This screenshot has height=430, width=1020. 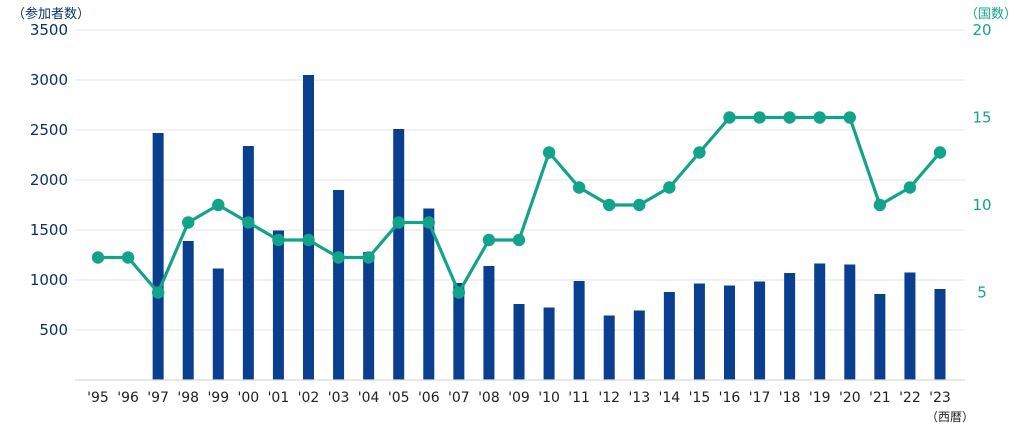 I want to click on left-axis-tick-label: 1000, so click(x=49, y=280).